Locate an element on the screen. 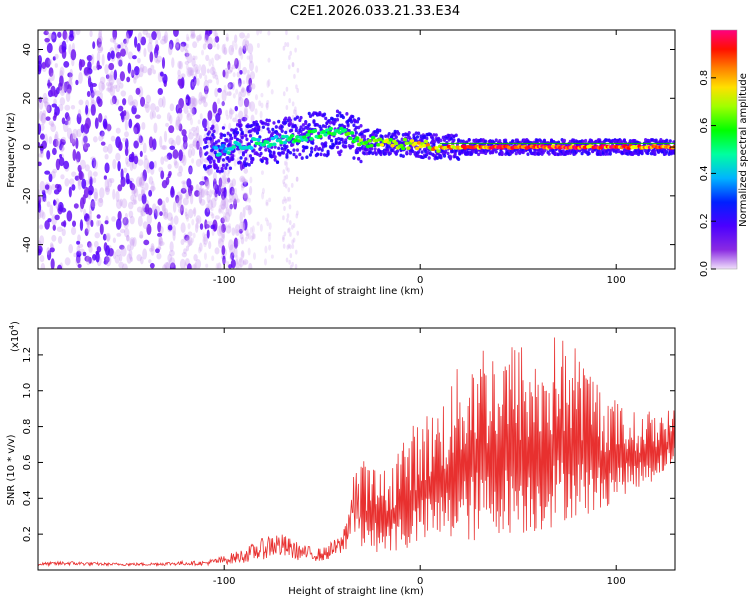  snr-y-tick-label: 0.6 is located at coordinates (27, 462).